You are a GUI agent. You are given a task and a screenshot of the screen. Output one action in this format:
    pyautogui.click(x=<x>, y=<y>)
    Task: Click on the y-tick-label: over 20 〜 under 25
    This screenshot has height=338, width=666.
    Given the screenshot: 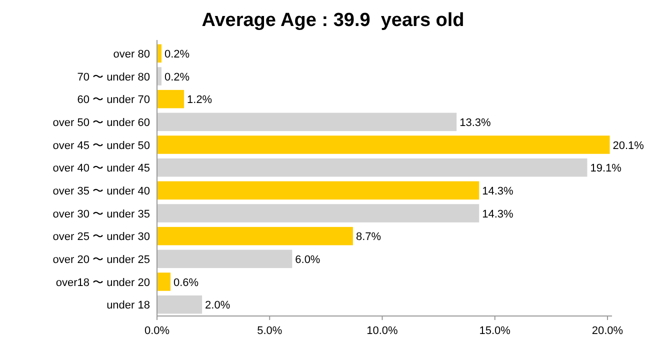 What is the action you would take?
    pyautogui.click(x=101, y=260)
    